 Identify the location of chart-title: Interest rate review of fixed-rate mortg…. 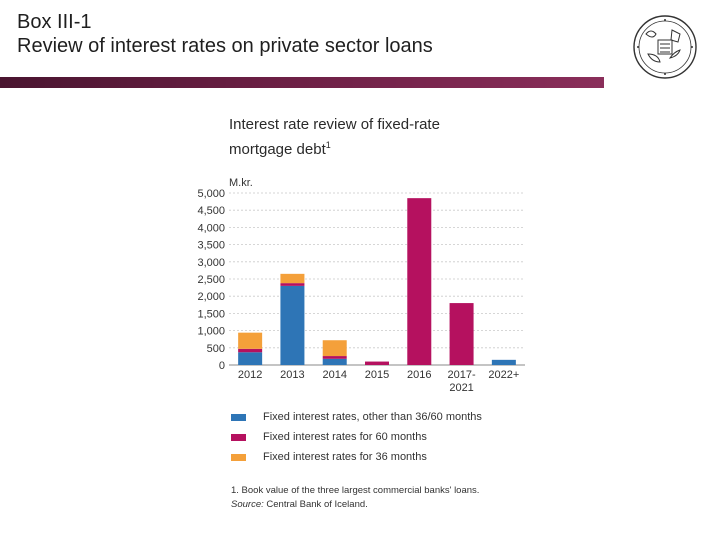
(379, 137).